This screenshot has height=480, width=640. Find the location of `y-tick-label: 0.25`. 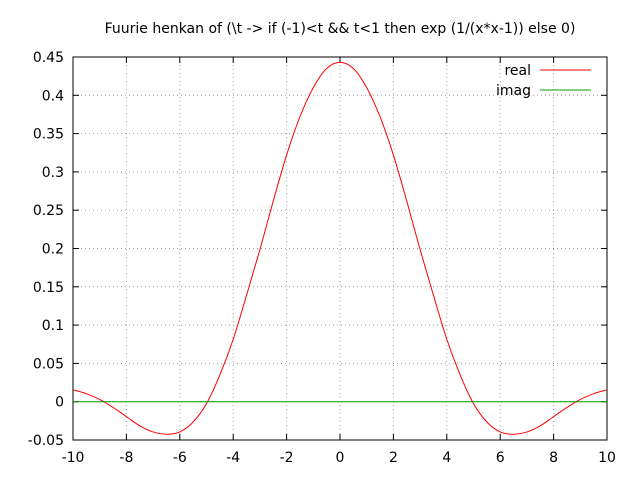

y-tick-label: 0.25 is located at coordinates (48, 211).